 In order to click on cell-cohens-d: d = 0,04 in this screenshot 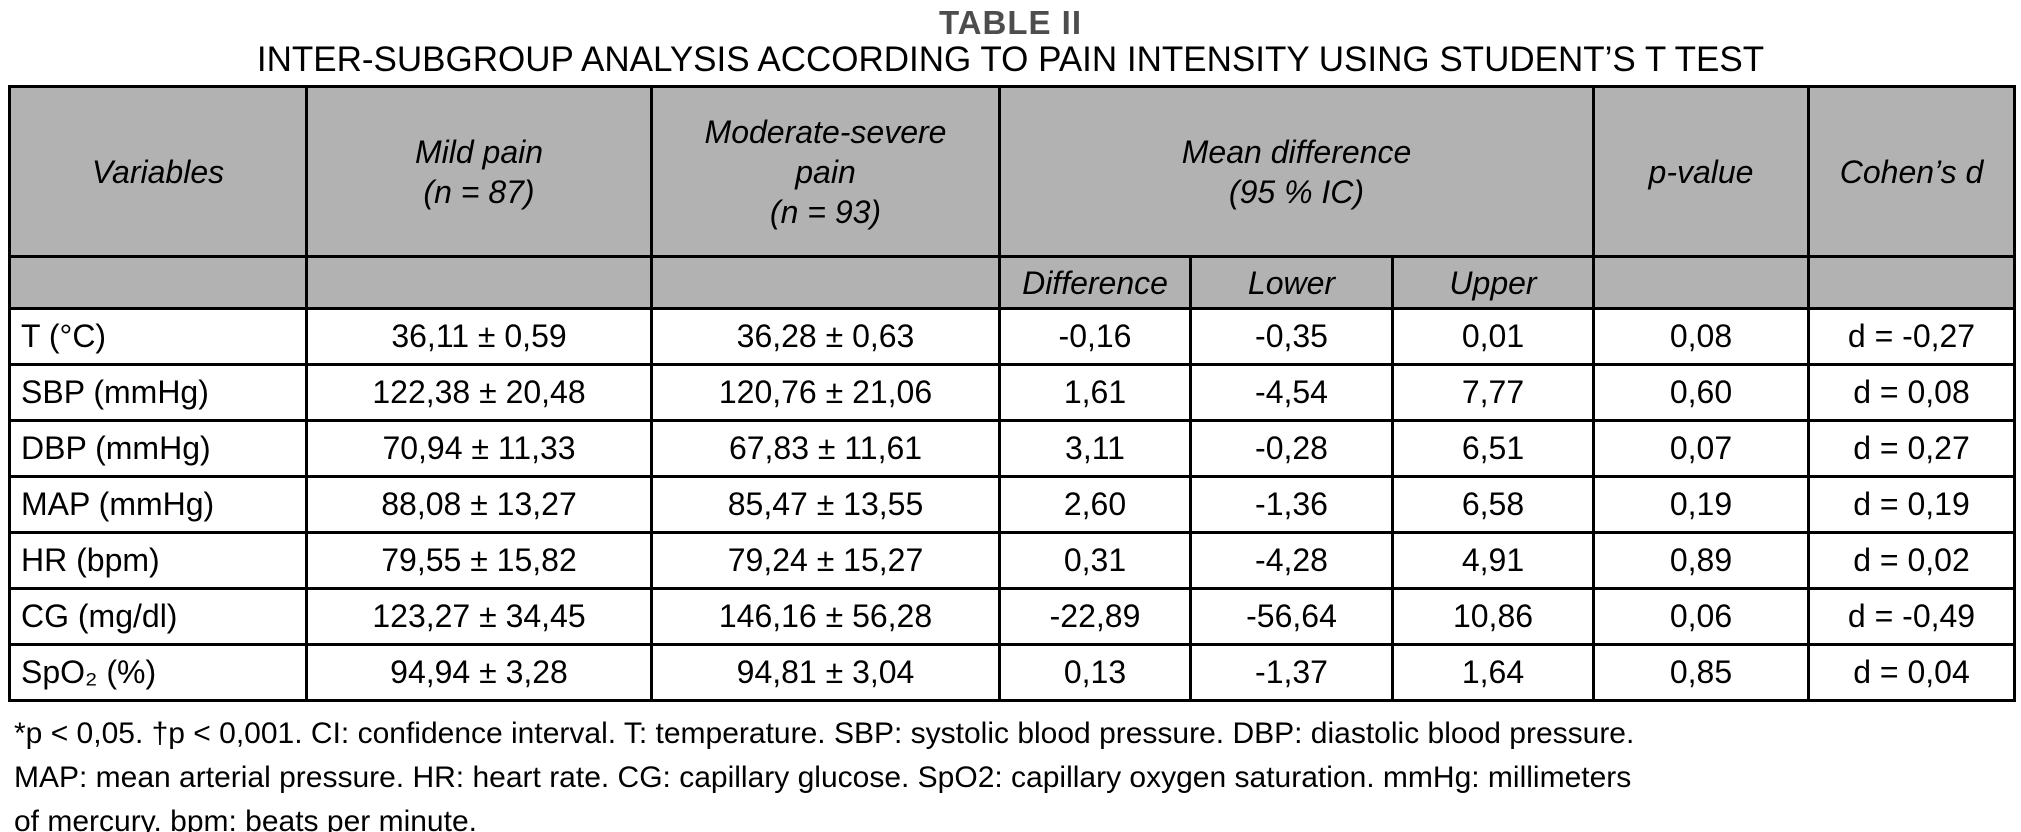, I will do `click(1911, 672)`.